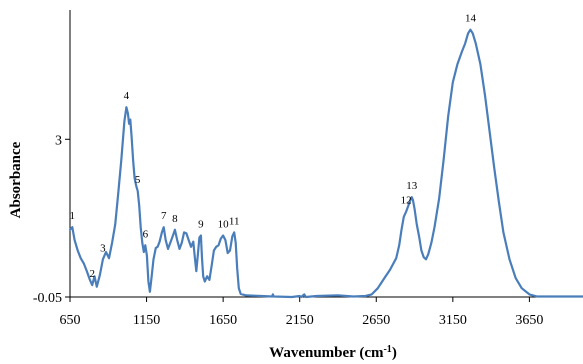 Image resolution: width=583 pixels, height=364 pixels. I want to click on y-tick-label: -0.05, so click(47, 298).